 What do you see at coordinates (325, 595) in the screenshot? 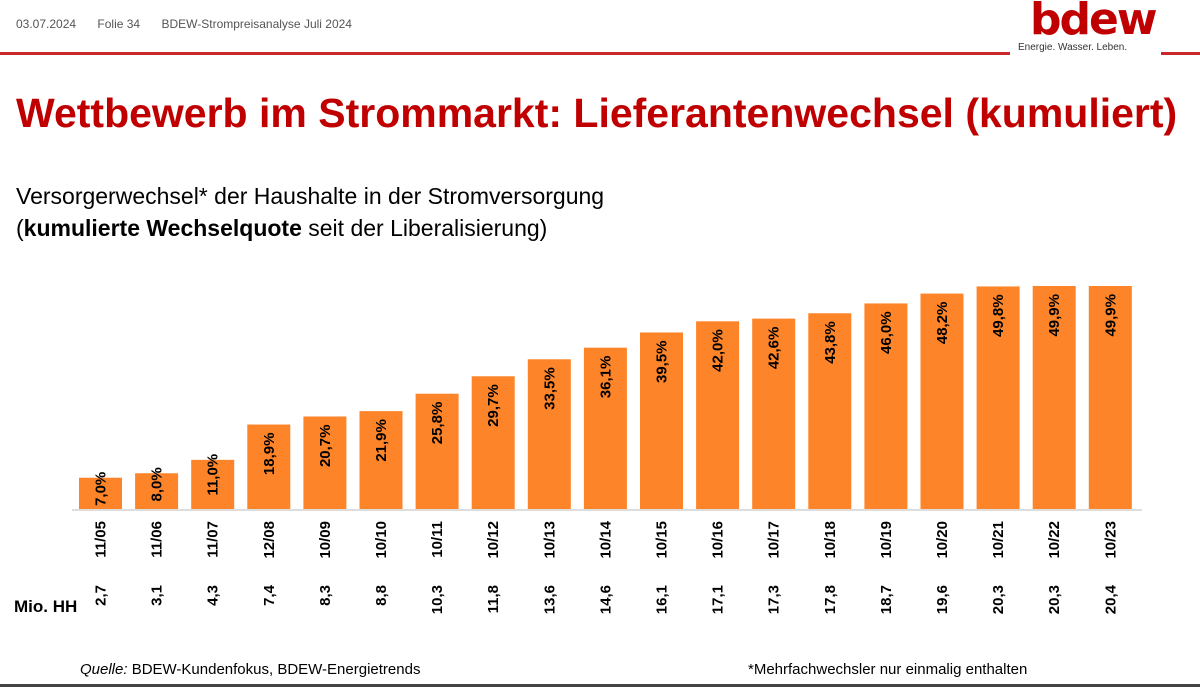
I see `households-value: 8,3` at bounding box center [325, 595].